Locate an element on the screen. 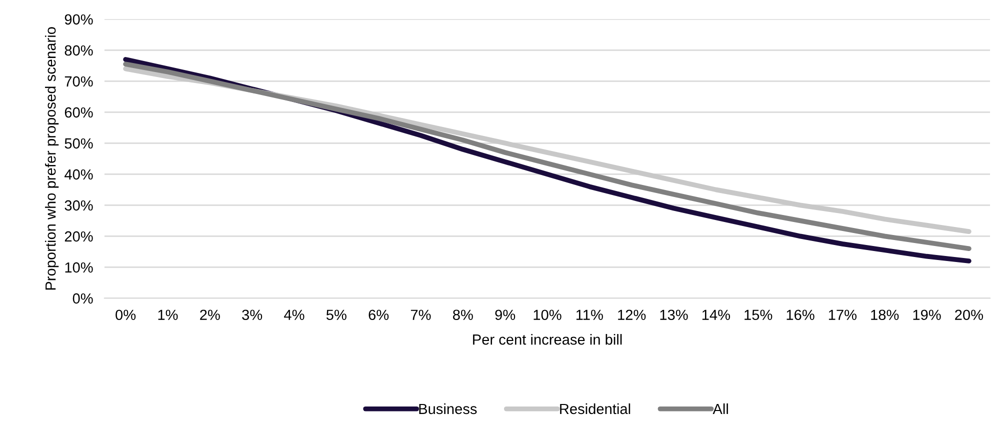  x-tick-label: 8% is located at coordinates (463, 315).